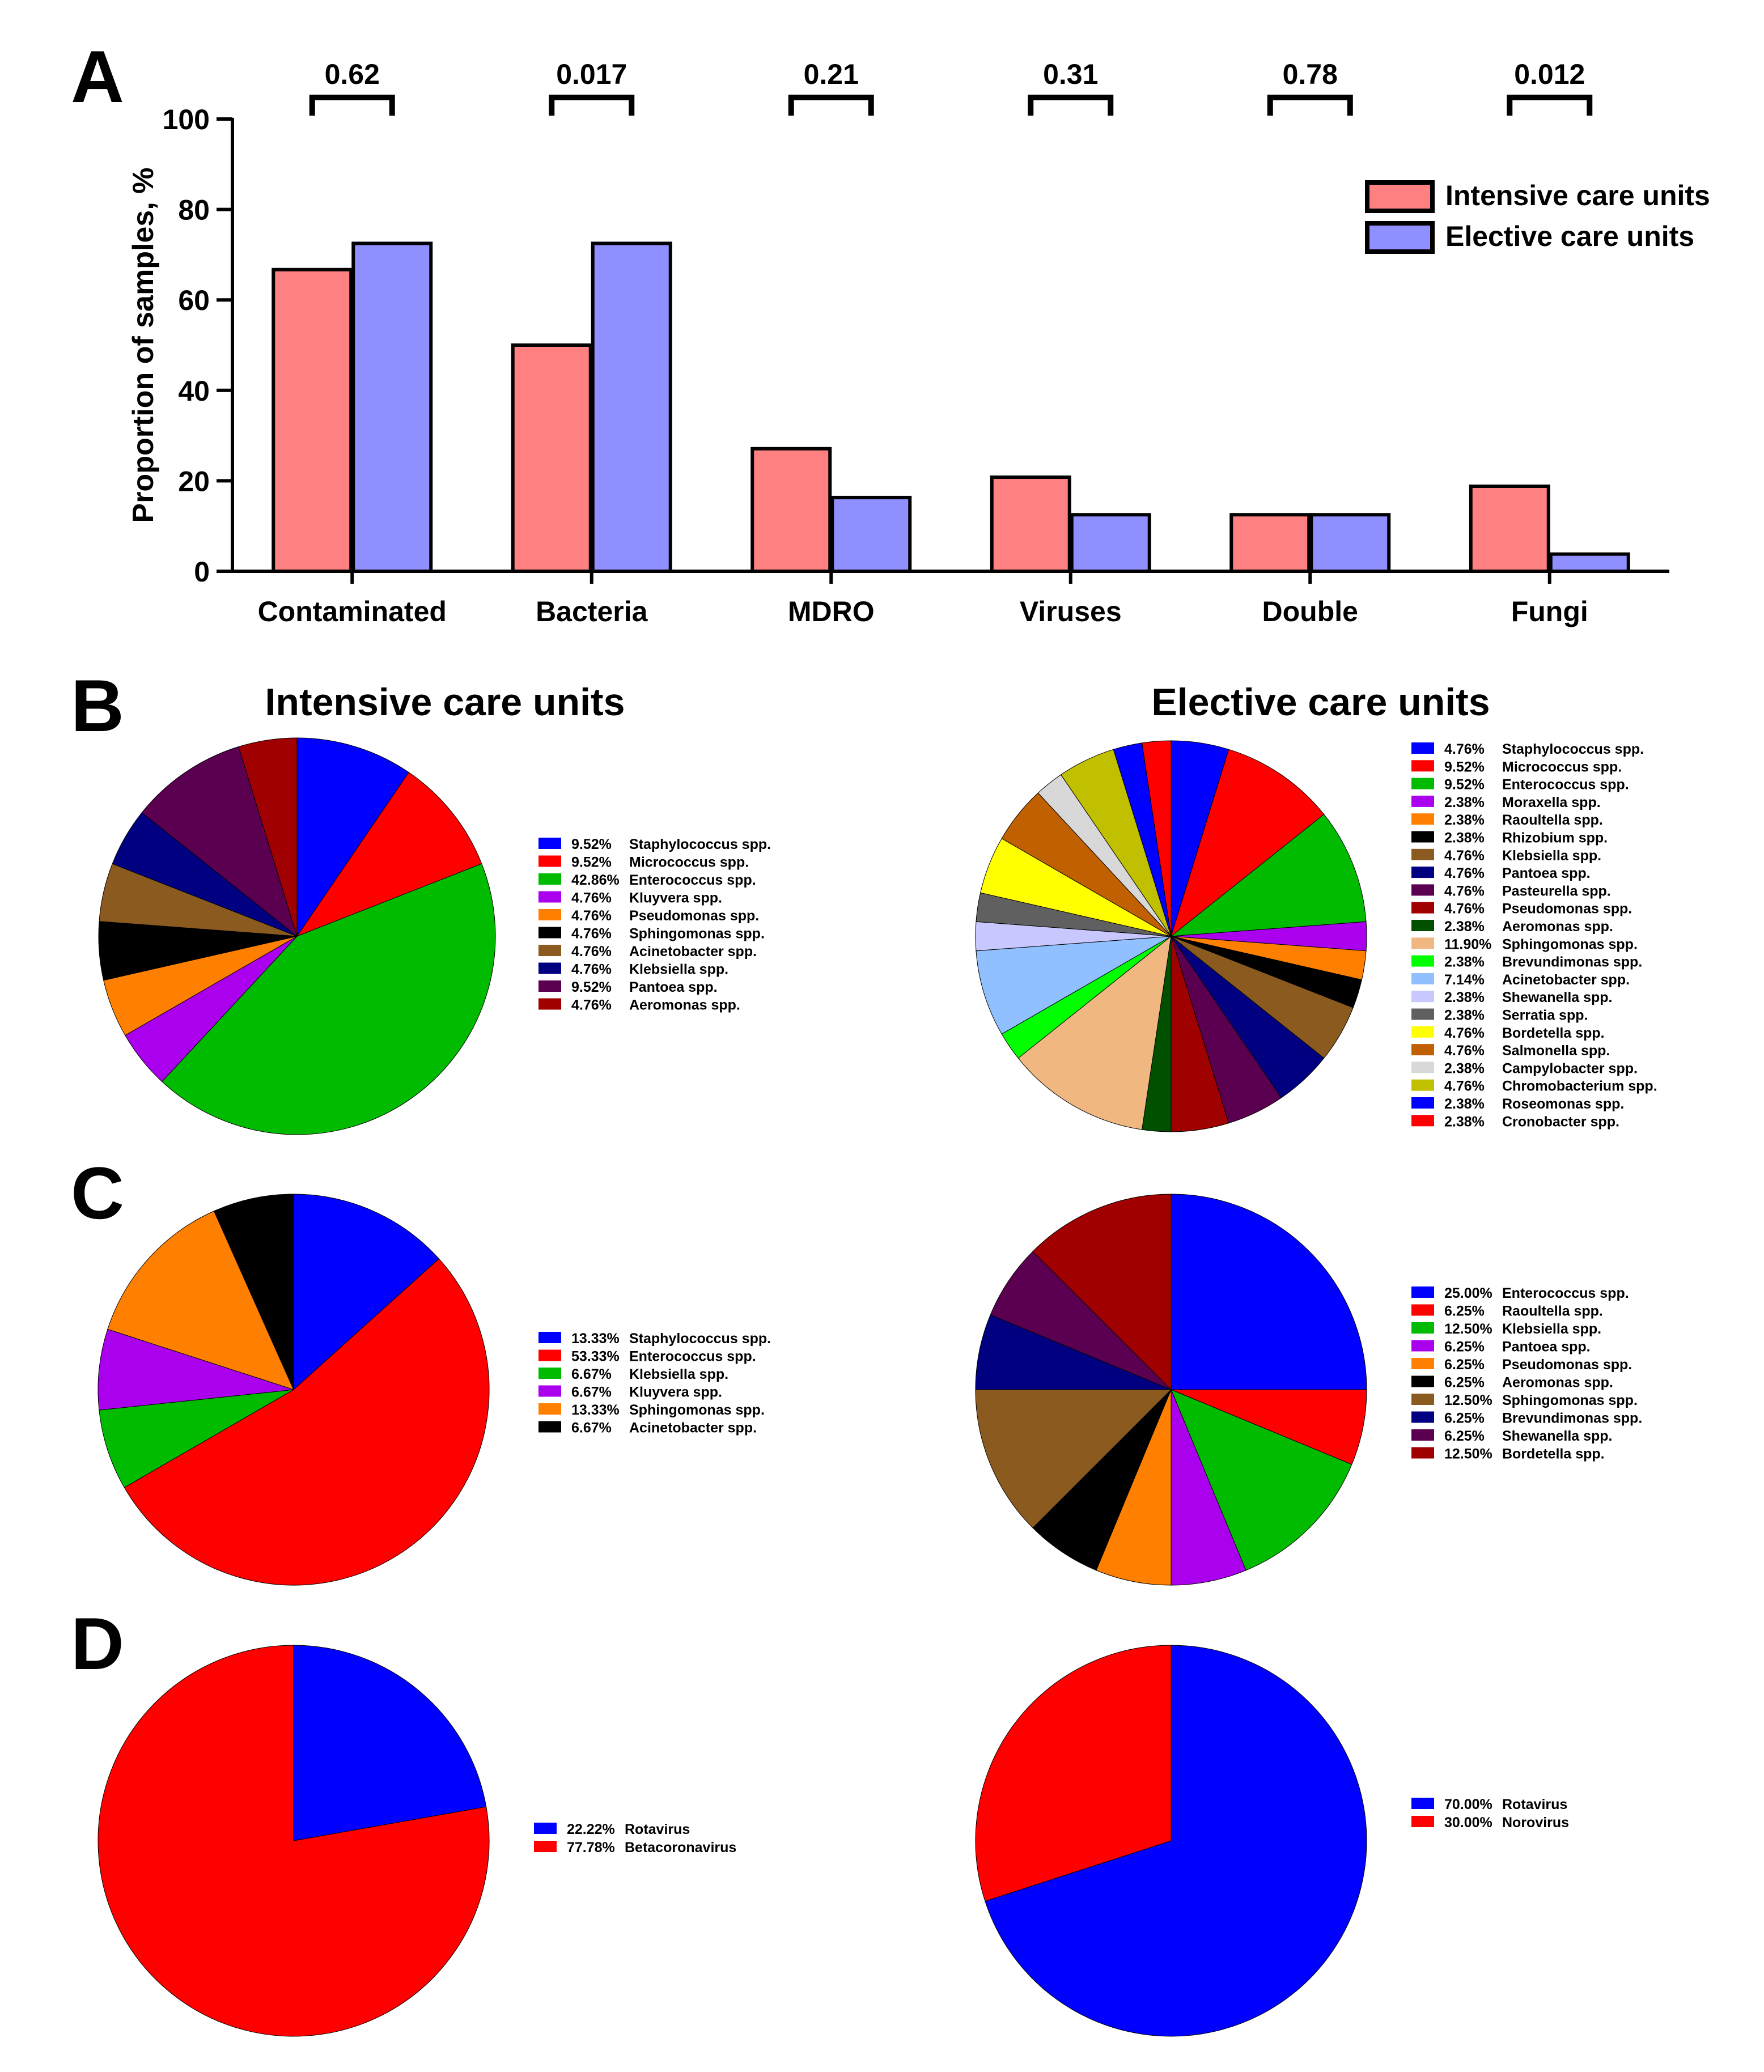  I want to click on legend-label: Bordetella spp., so click(1553, 1033).